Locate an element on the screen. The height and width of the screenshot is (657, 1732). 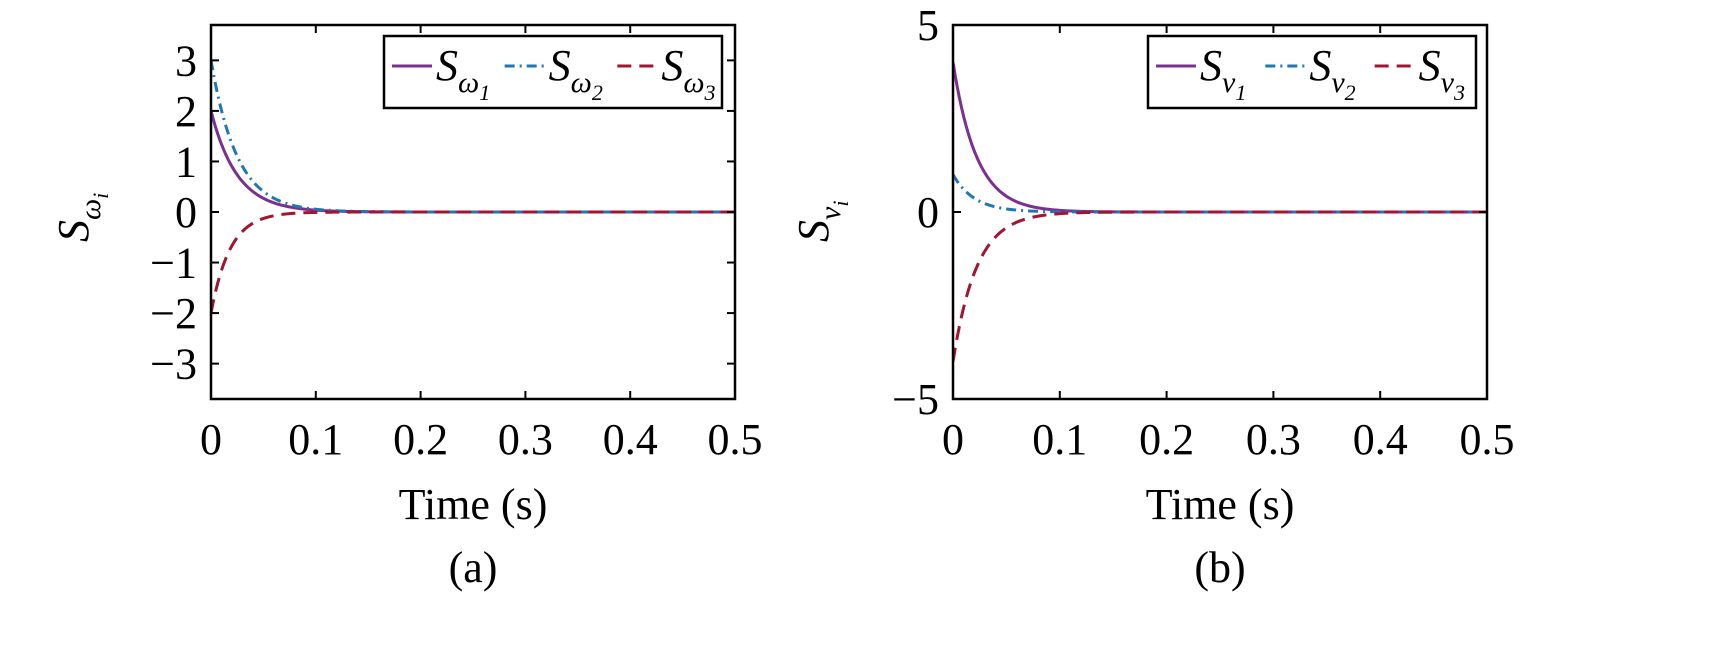
y-axis-label-group: Sωi is located at coordinates (81, 217).